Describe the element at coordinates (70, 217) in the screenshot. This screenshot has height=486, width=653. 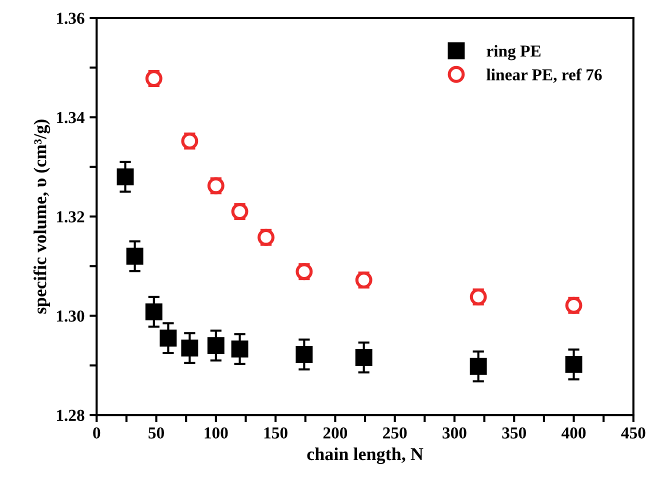
I see `y-tick-label: 1.32` at that location.